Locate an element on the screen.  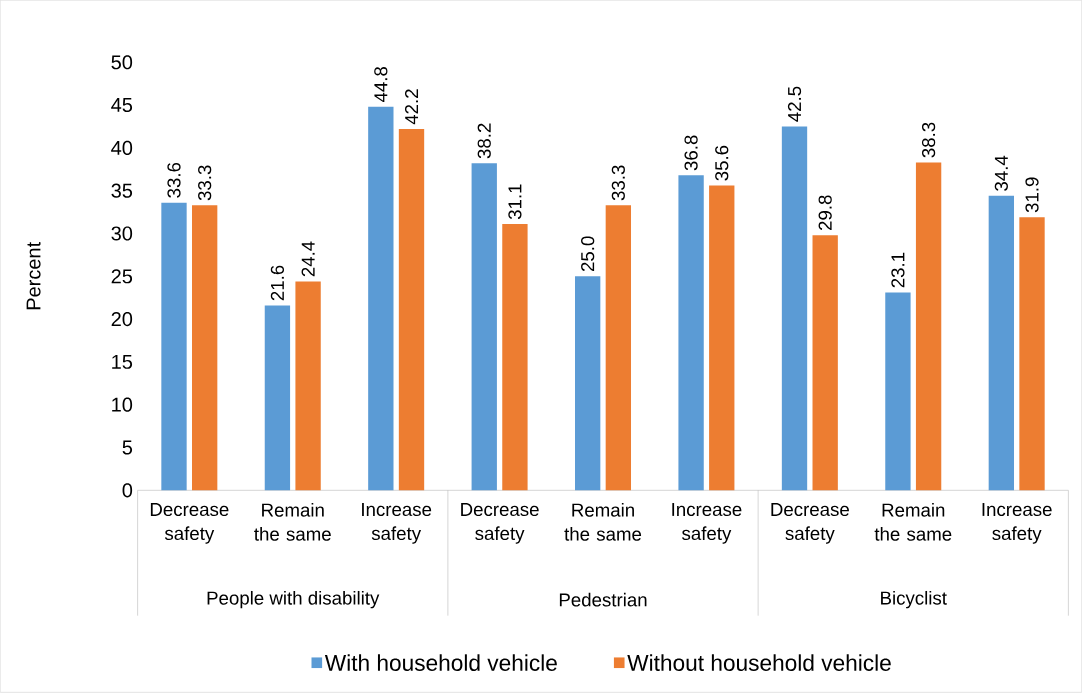
y-tick-label: 5 is located at coordinates (127, 447).